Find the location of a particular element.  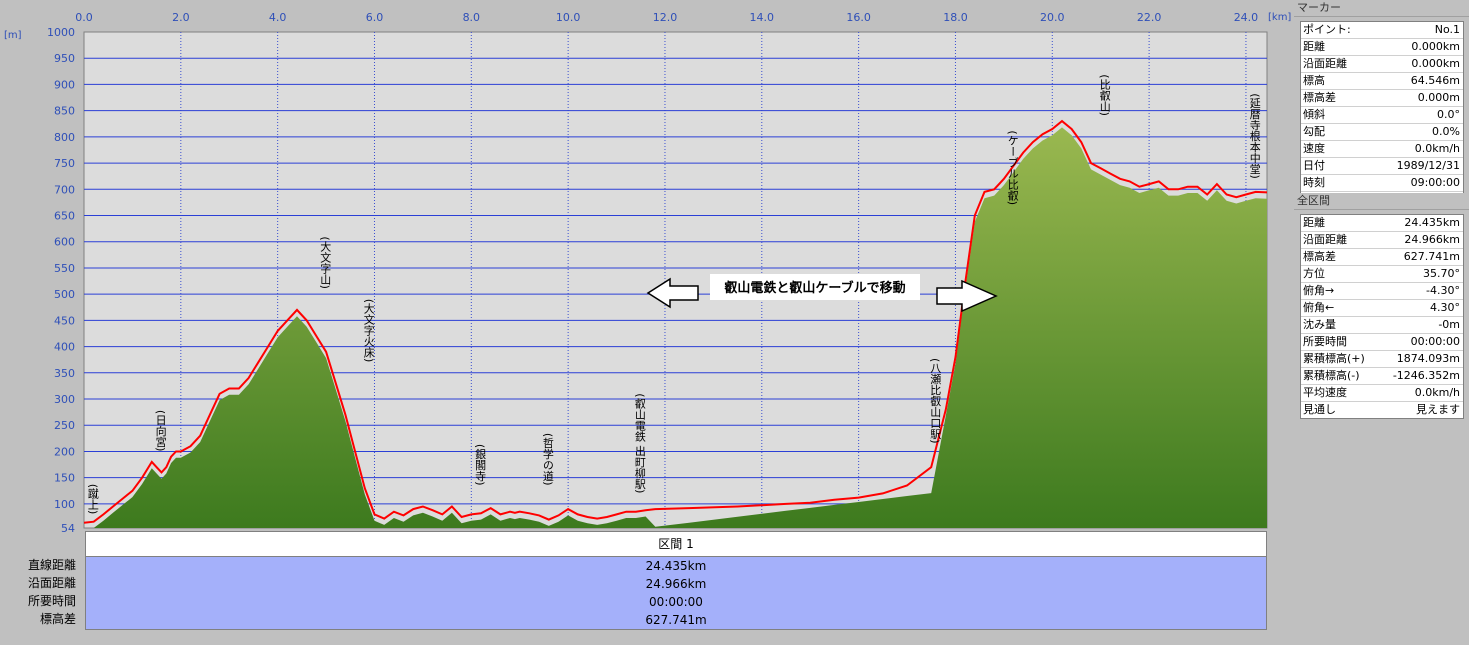

marker-panel: マーカー is located at coordinates (1381, 8).